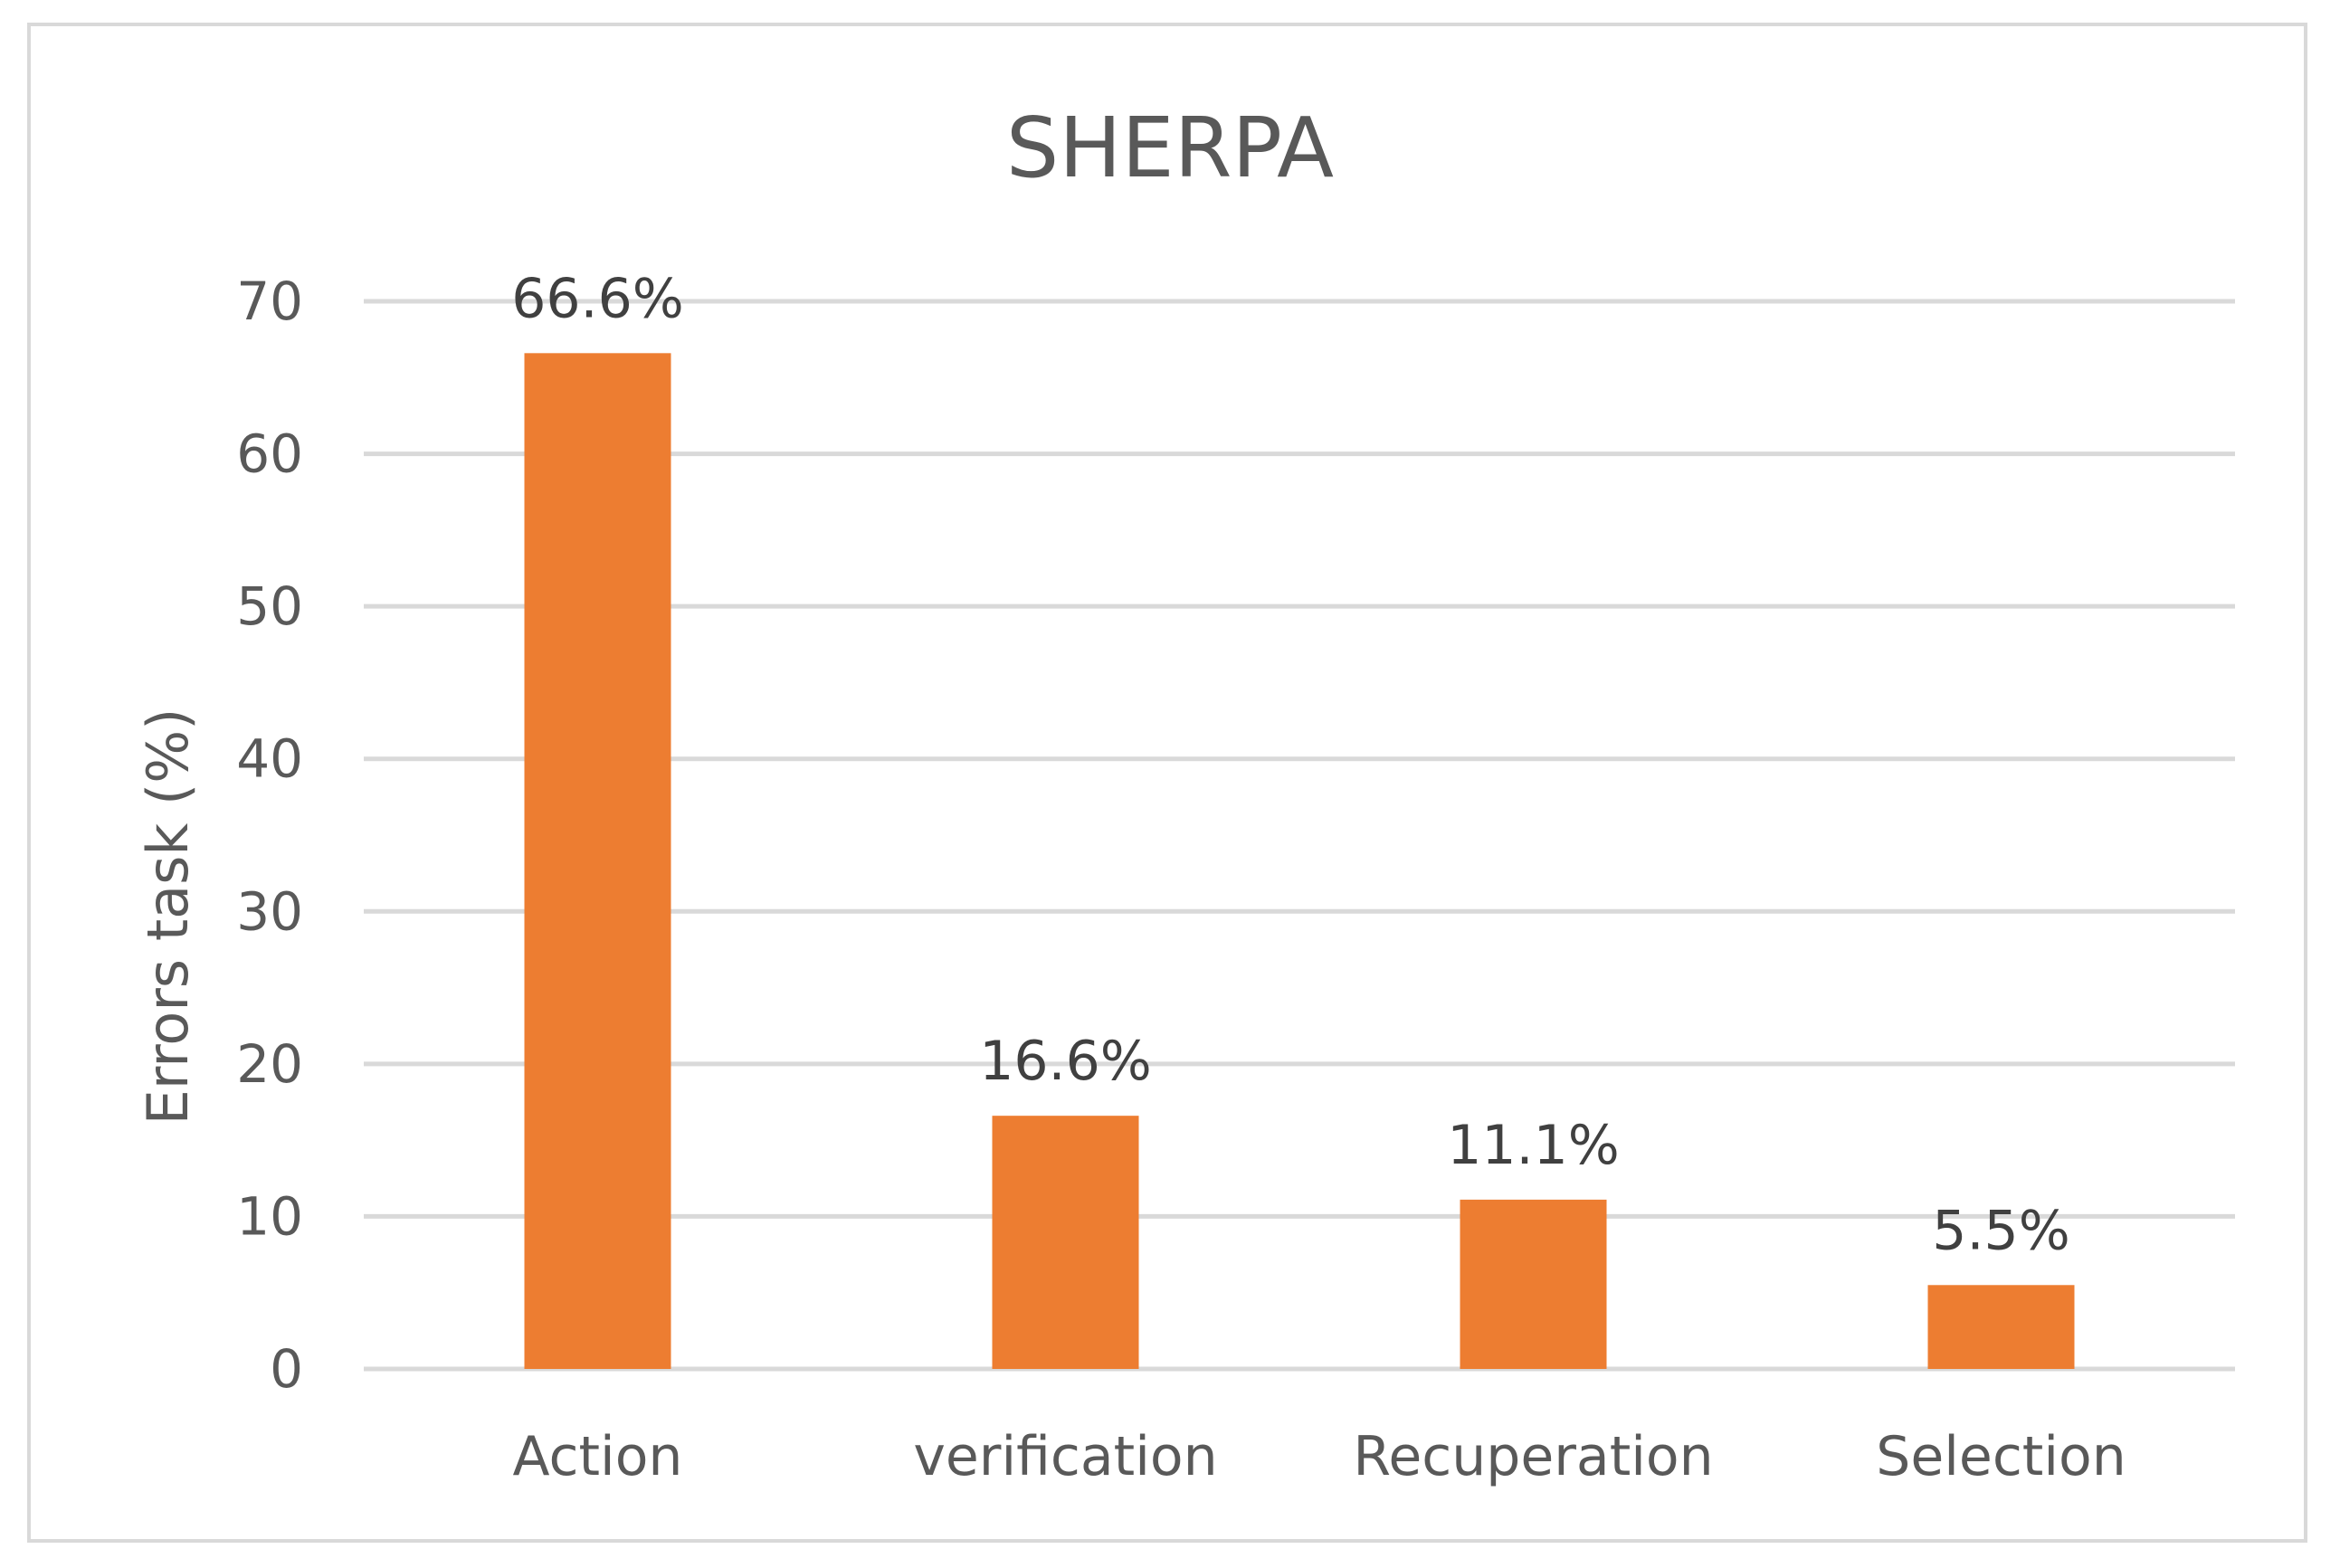 Image resolution: width=2340 pixels, height=1568 pixels. Describe the element at coordinates (598, 298) in the screenshot. I see `data-label: 66.6%` at that location.